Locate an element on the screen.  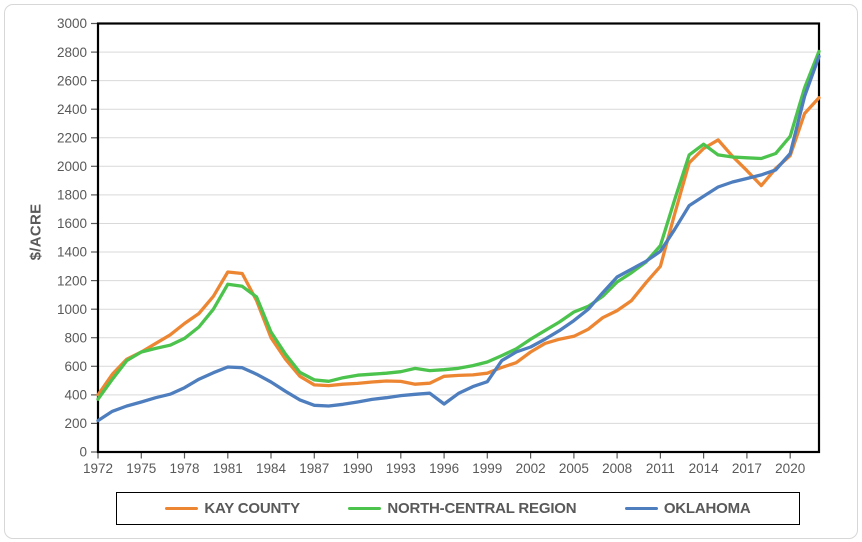
svg-text: 2200 is located at coordinates (72, 138).